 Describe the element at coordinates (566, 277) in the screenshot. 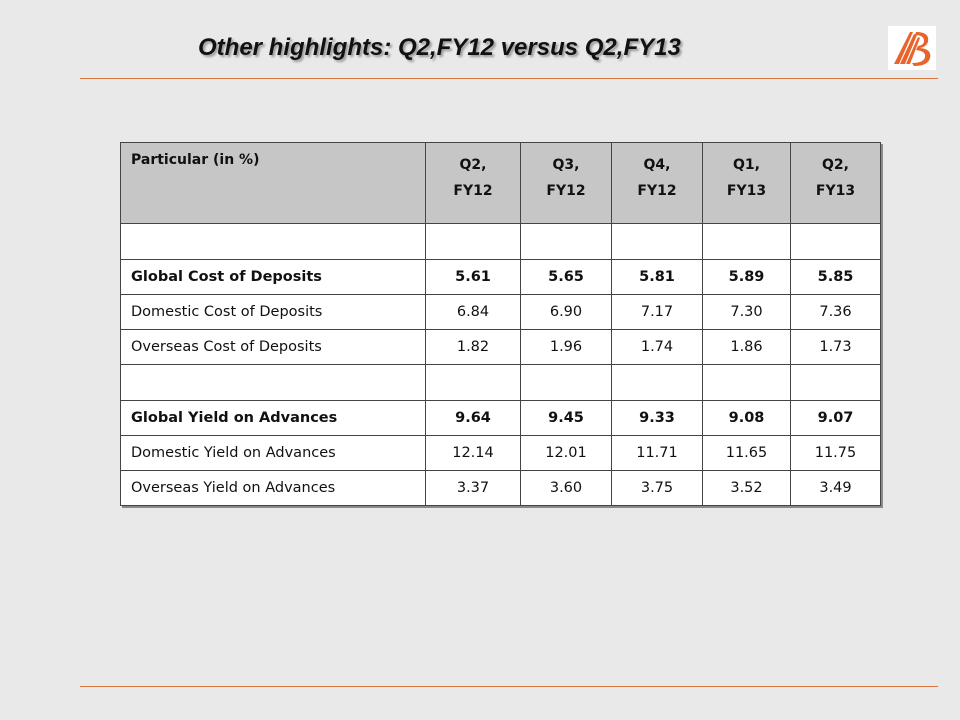

I see `cell-value: 5.65` at that location.